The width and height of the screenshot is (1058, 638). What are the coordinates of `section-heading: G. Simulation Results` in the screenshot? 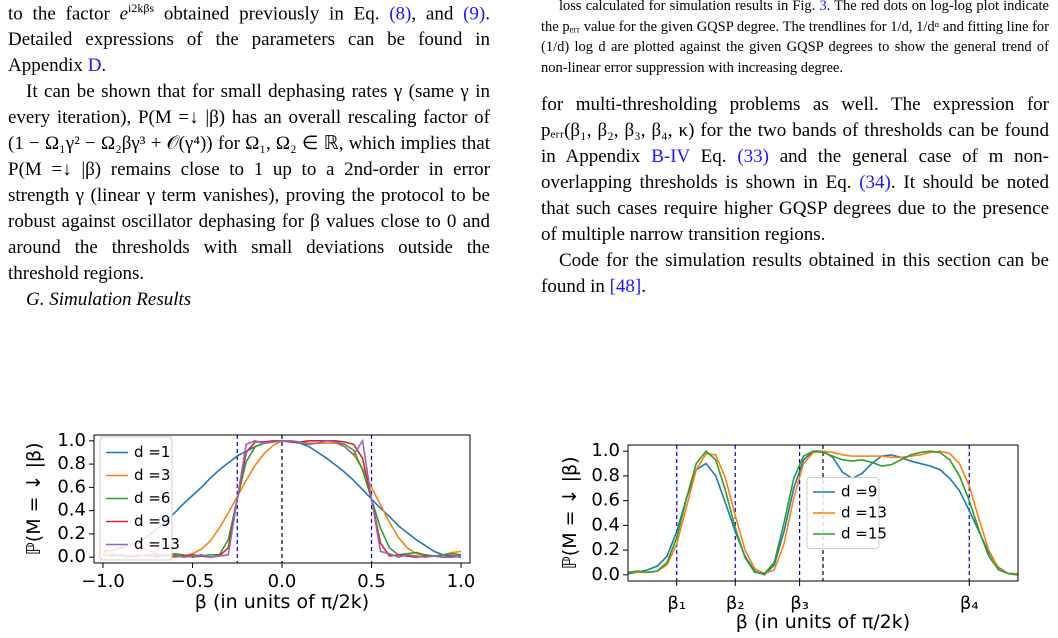 It's located at (109, 300).